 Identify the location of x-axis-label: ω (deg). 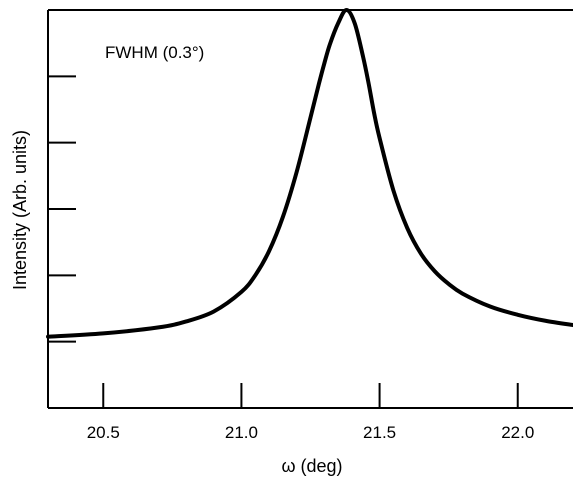
(311, 466).